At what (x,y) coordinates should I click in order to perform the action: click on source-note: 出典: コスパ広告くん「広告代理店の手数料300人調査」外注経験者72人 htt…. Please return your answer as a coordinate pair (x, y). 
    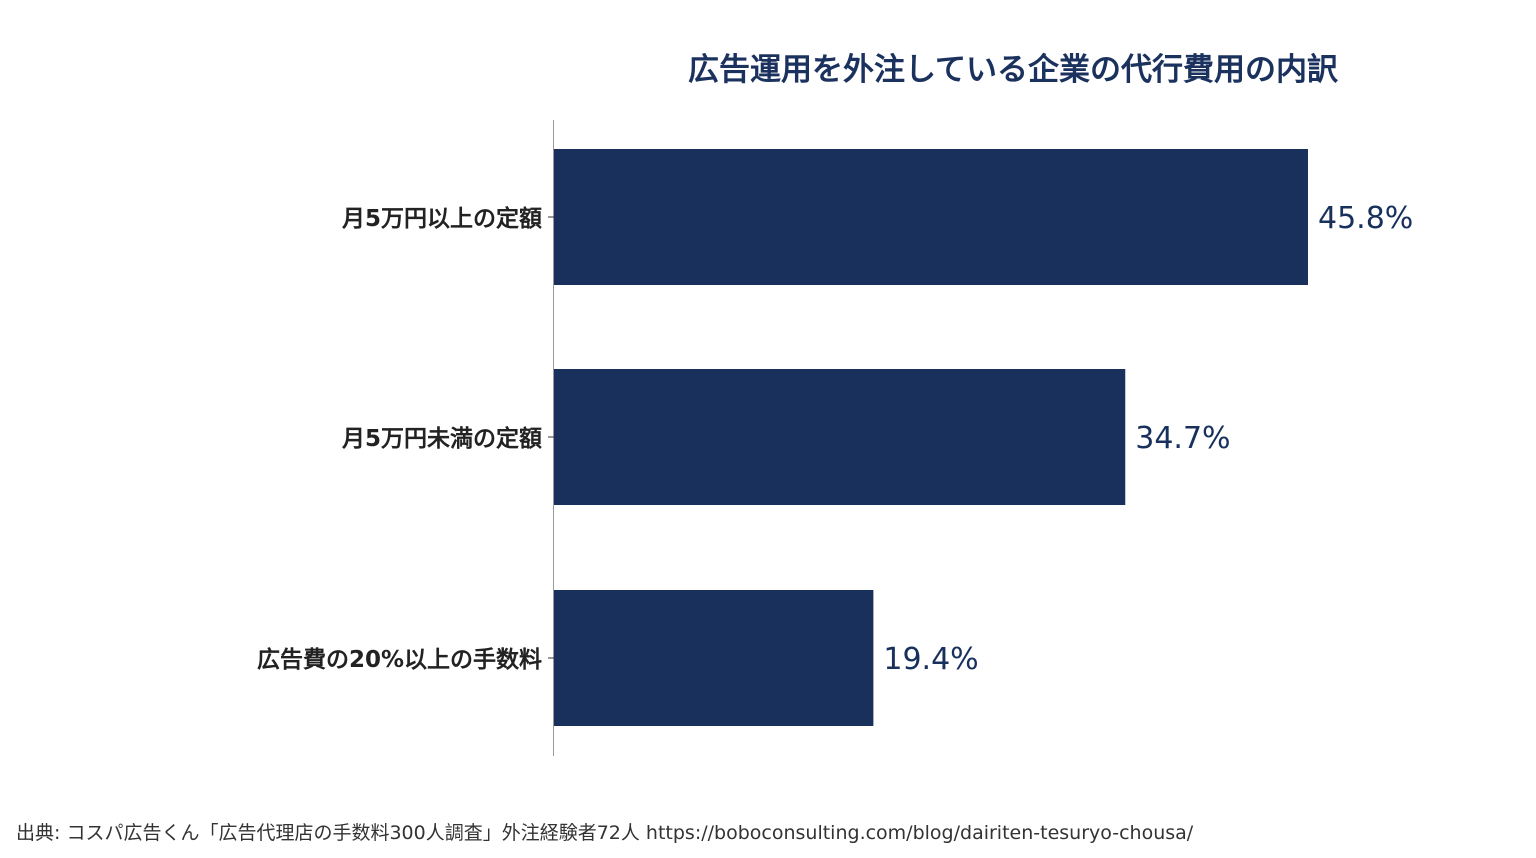
    Looking at the image, I should click on (605, 833).